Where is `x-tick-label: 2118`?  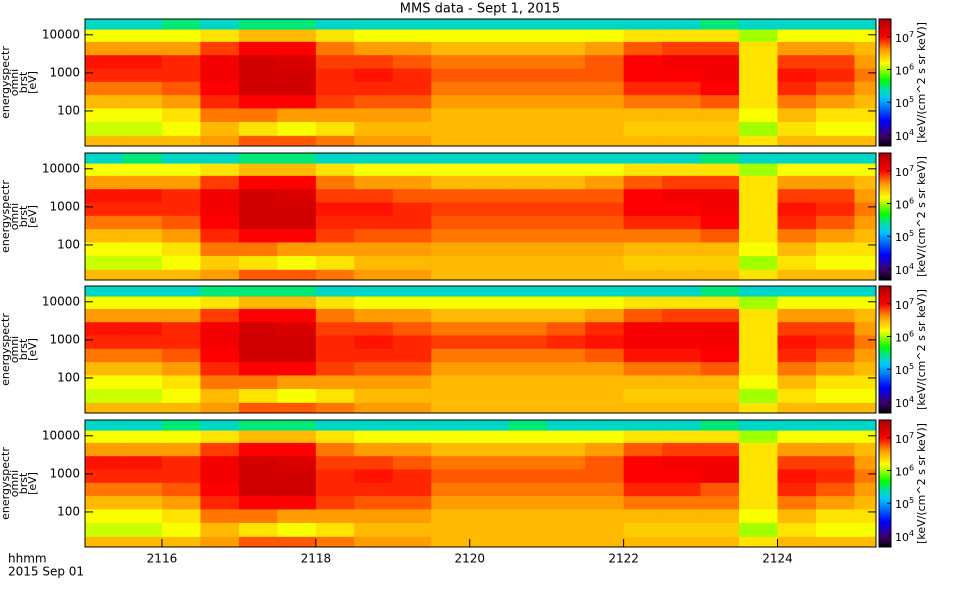 x-tick-label: 2118 is located at coordinates (316, 559).